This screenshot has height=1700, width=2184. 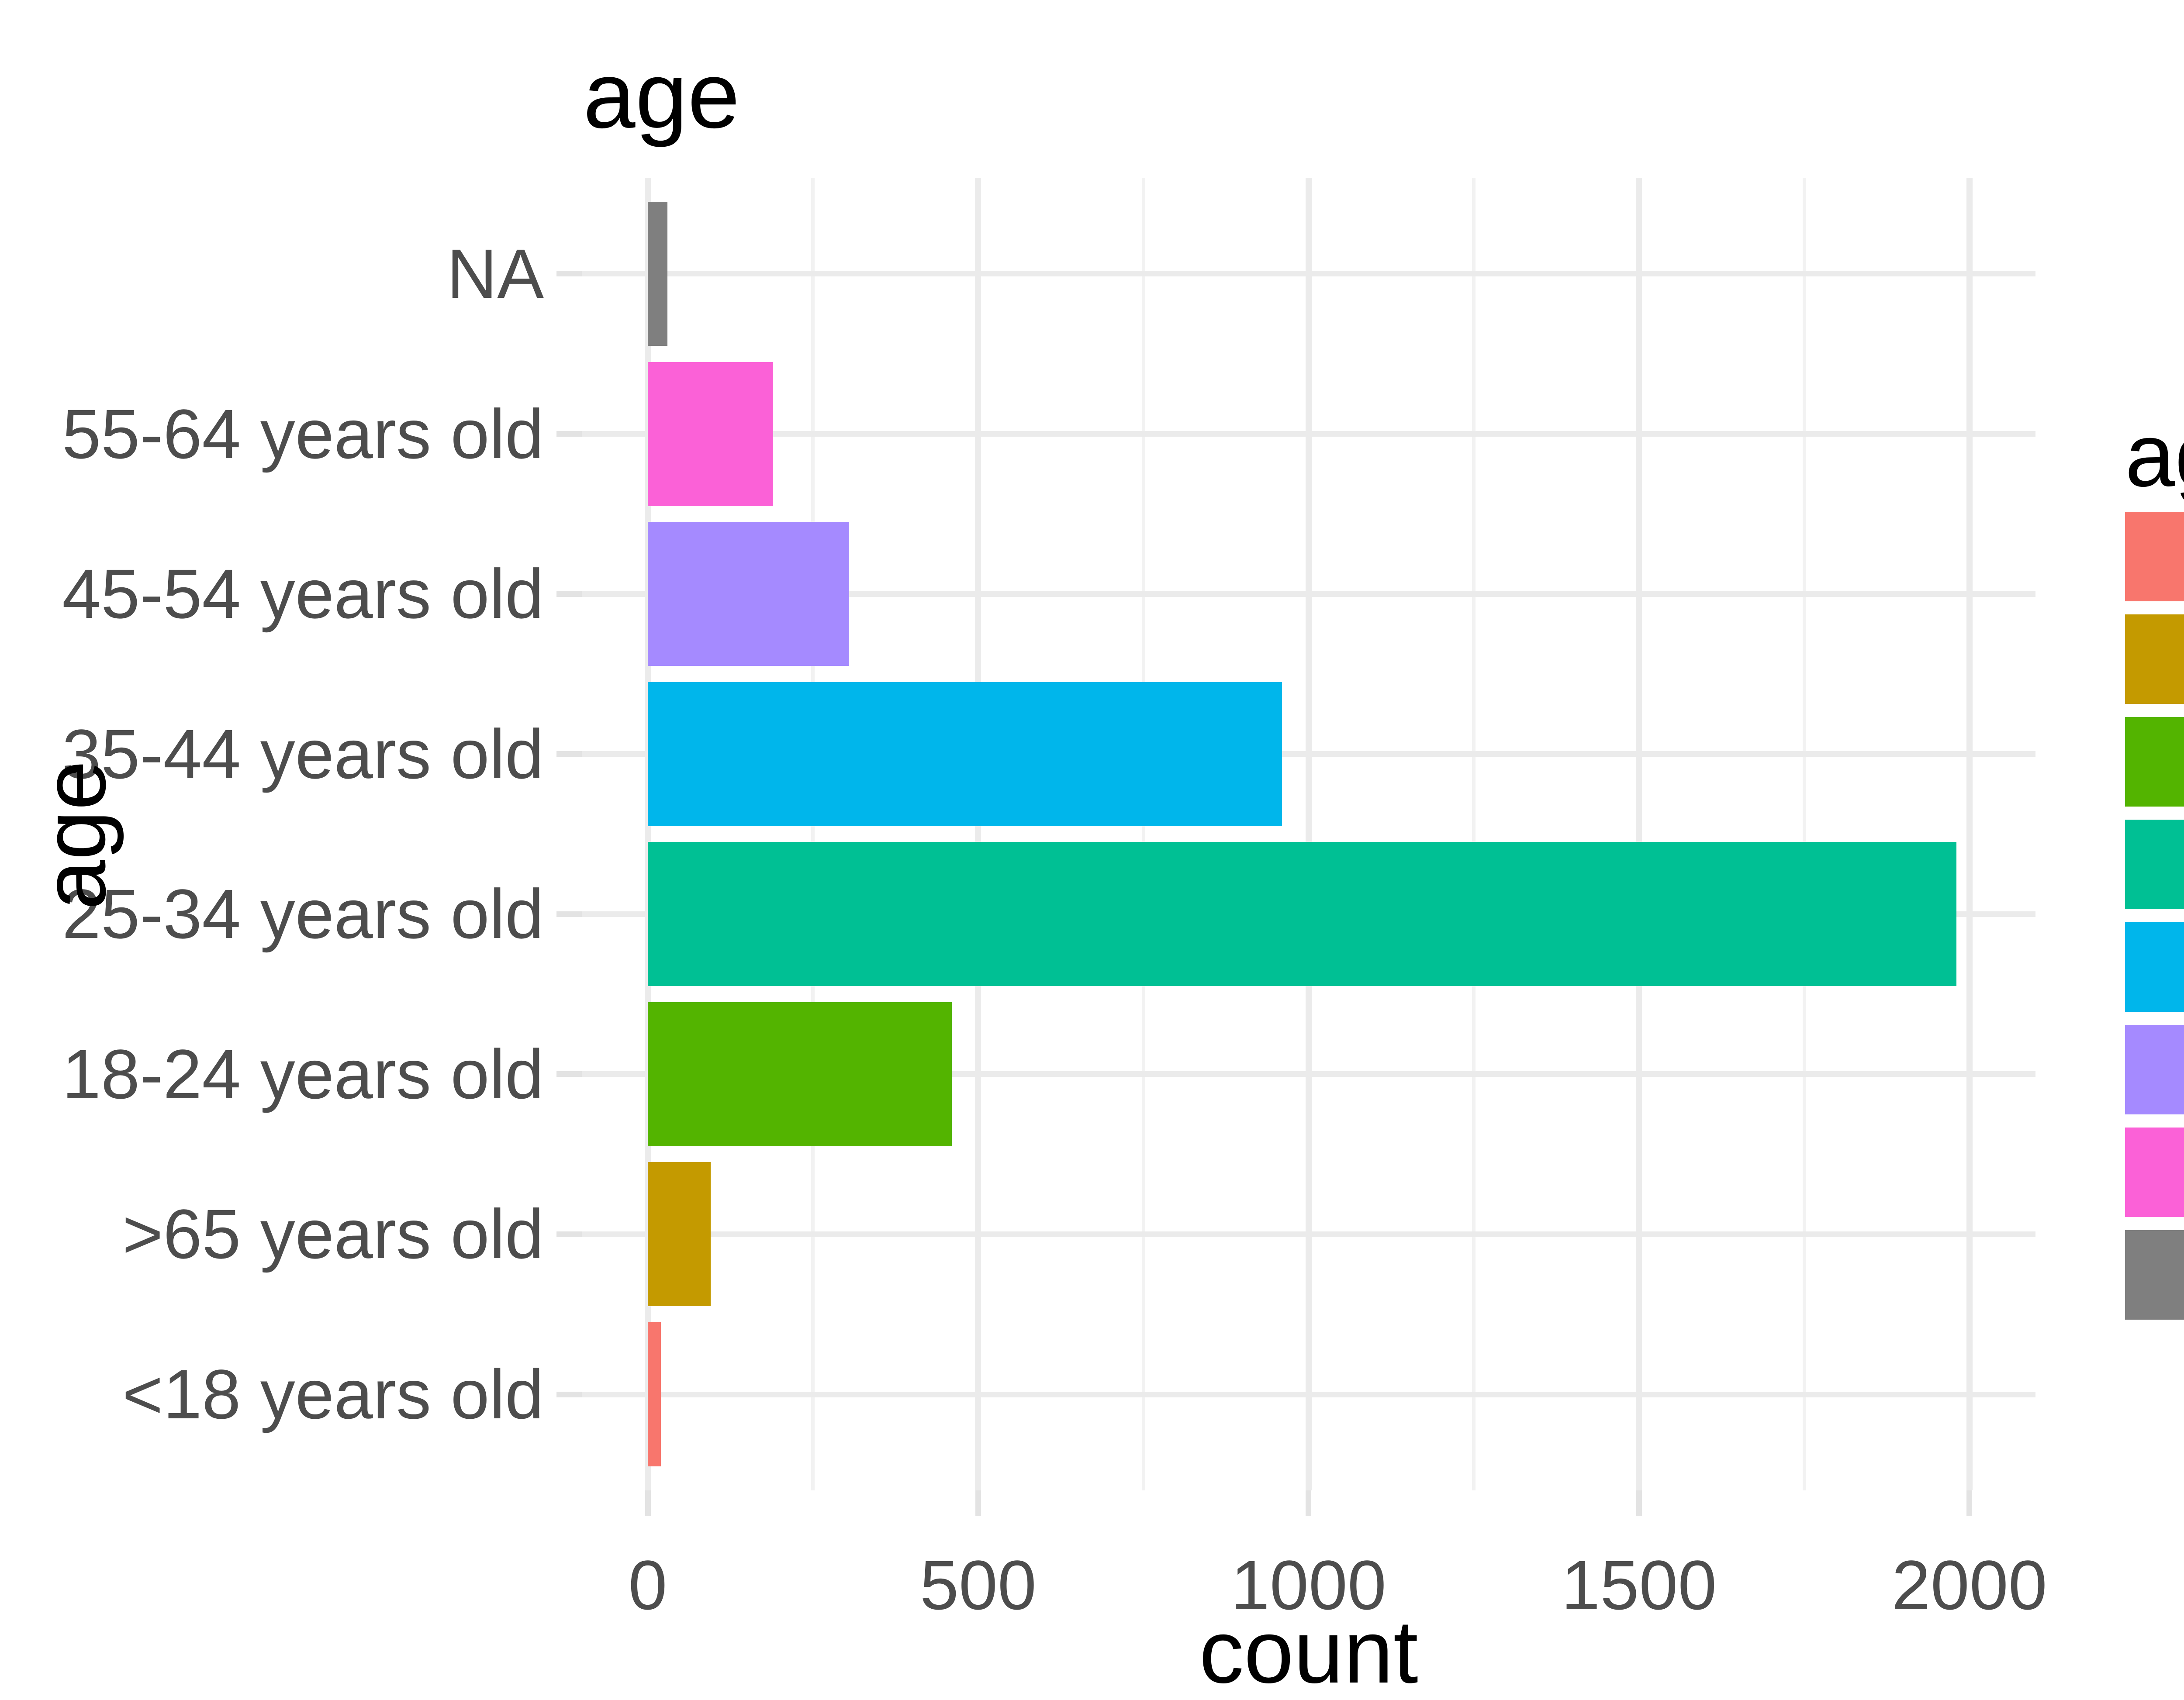 What do you see at coordinates (303, 594) in the screenshot?
I see `y-tick-label: 45-54 years old` at bounding box center [303, 594].